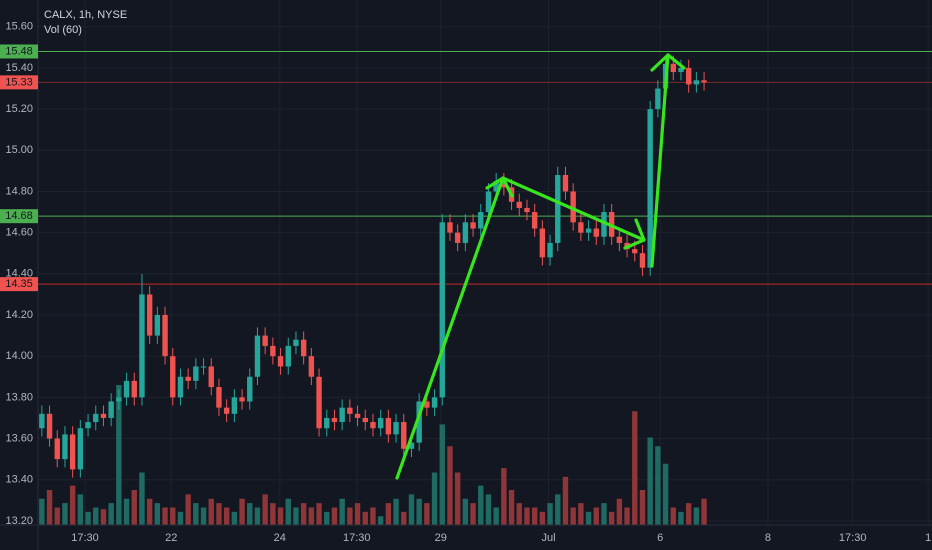  I want to click on y-tick-label: 14.00, so click(19, 356).